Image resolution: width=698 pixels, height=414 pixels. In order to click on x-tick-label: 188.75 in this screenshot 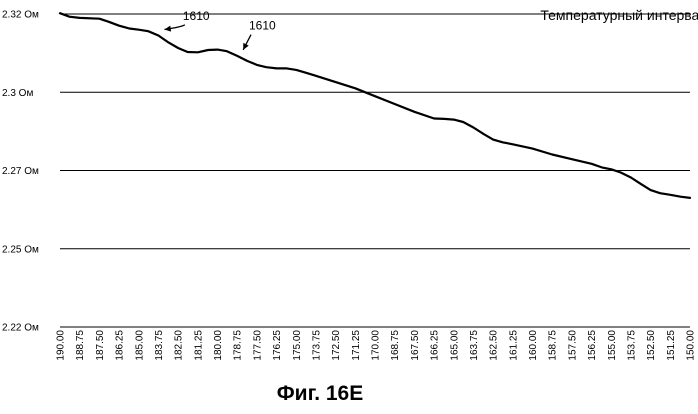, I will do `click(80, 345)`.